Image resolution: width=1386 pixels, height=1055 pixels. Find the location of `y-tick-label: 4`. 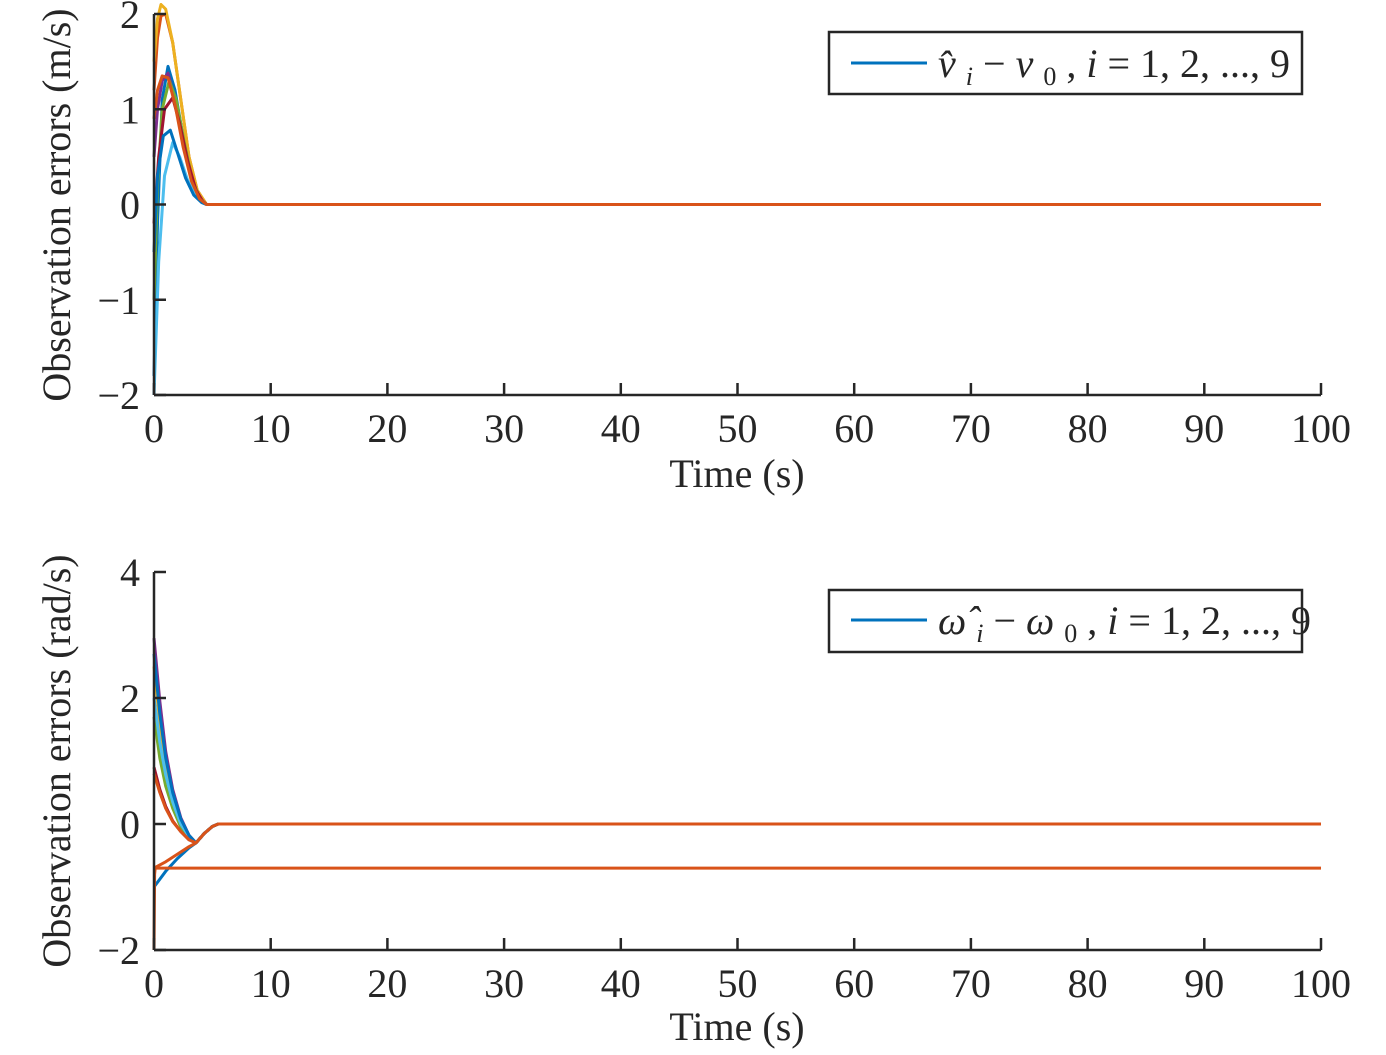

y-tick-label: 4 is located at coordinates (130, 572).